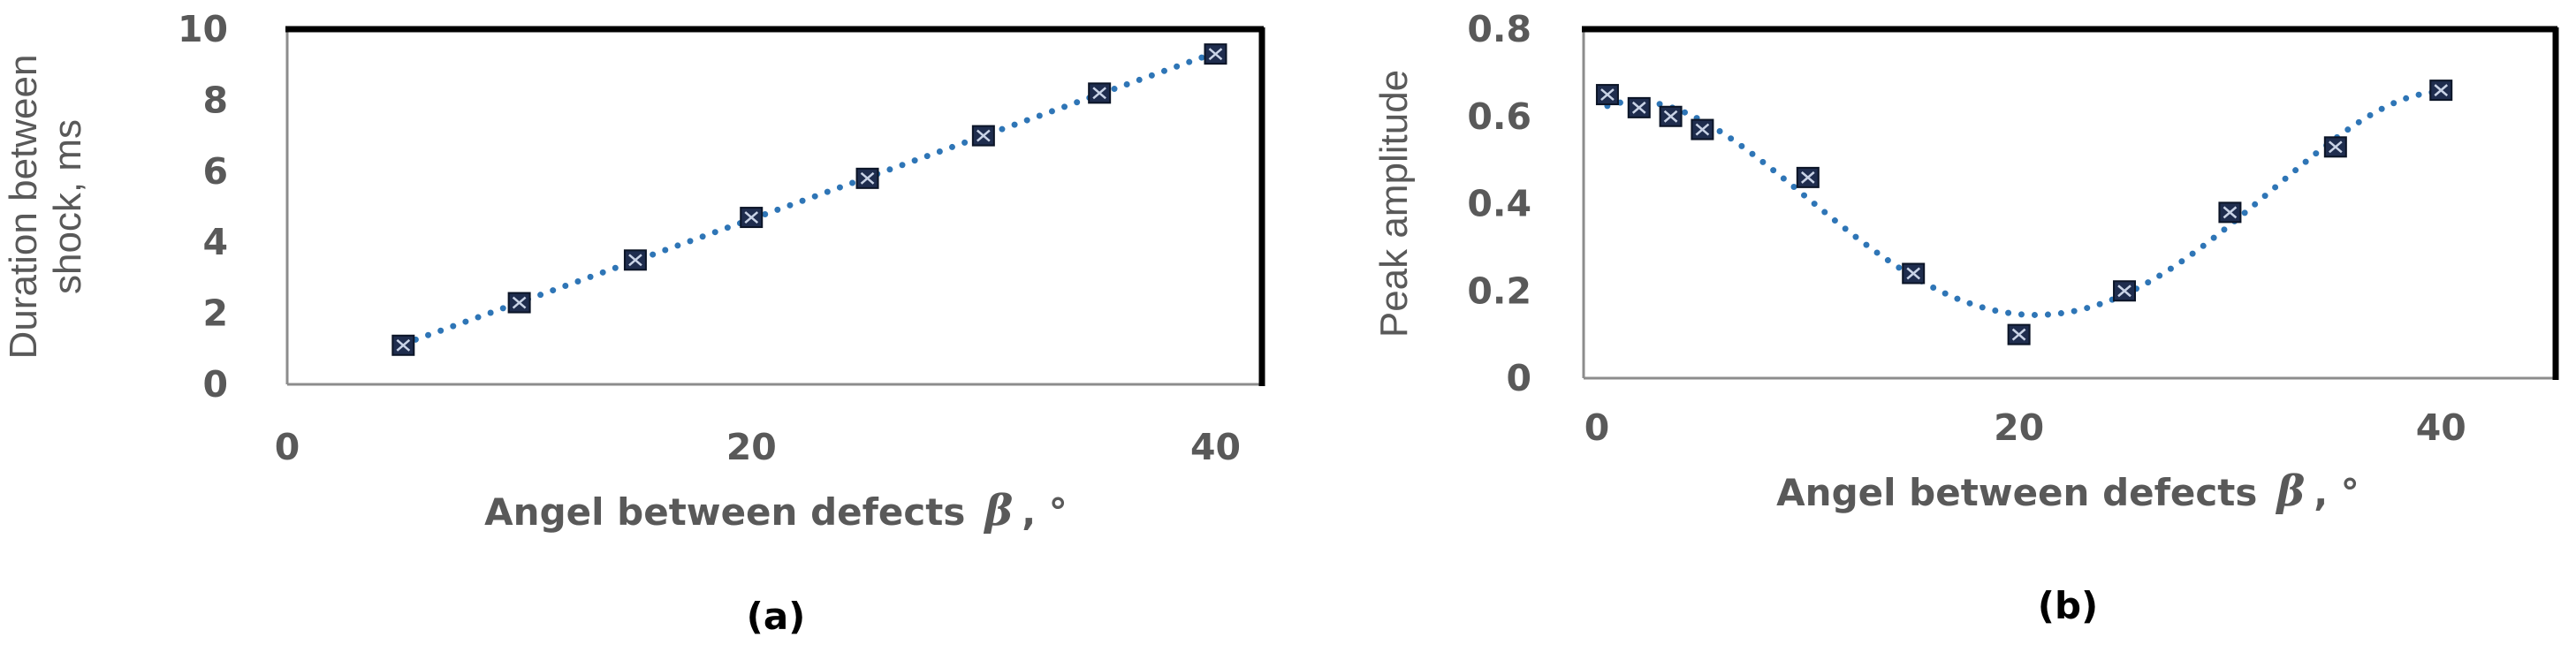 This screenshot has width=2576, height=645. I want to click on y-axis-label: Duration betweenshock, ms, so click(45, 207).